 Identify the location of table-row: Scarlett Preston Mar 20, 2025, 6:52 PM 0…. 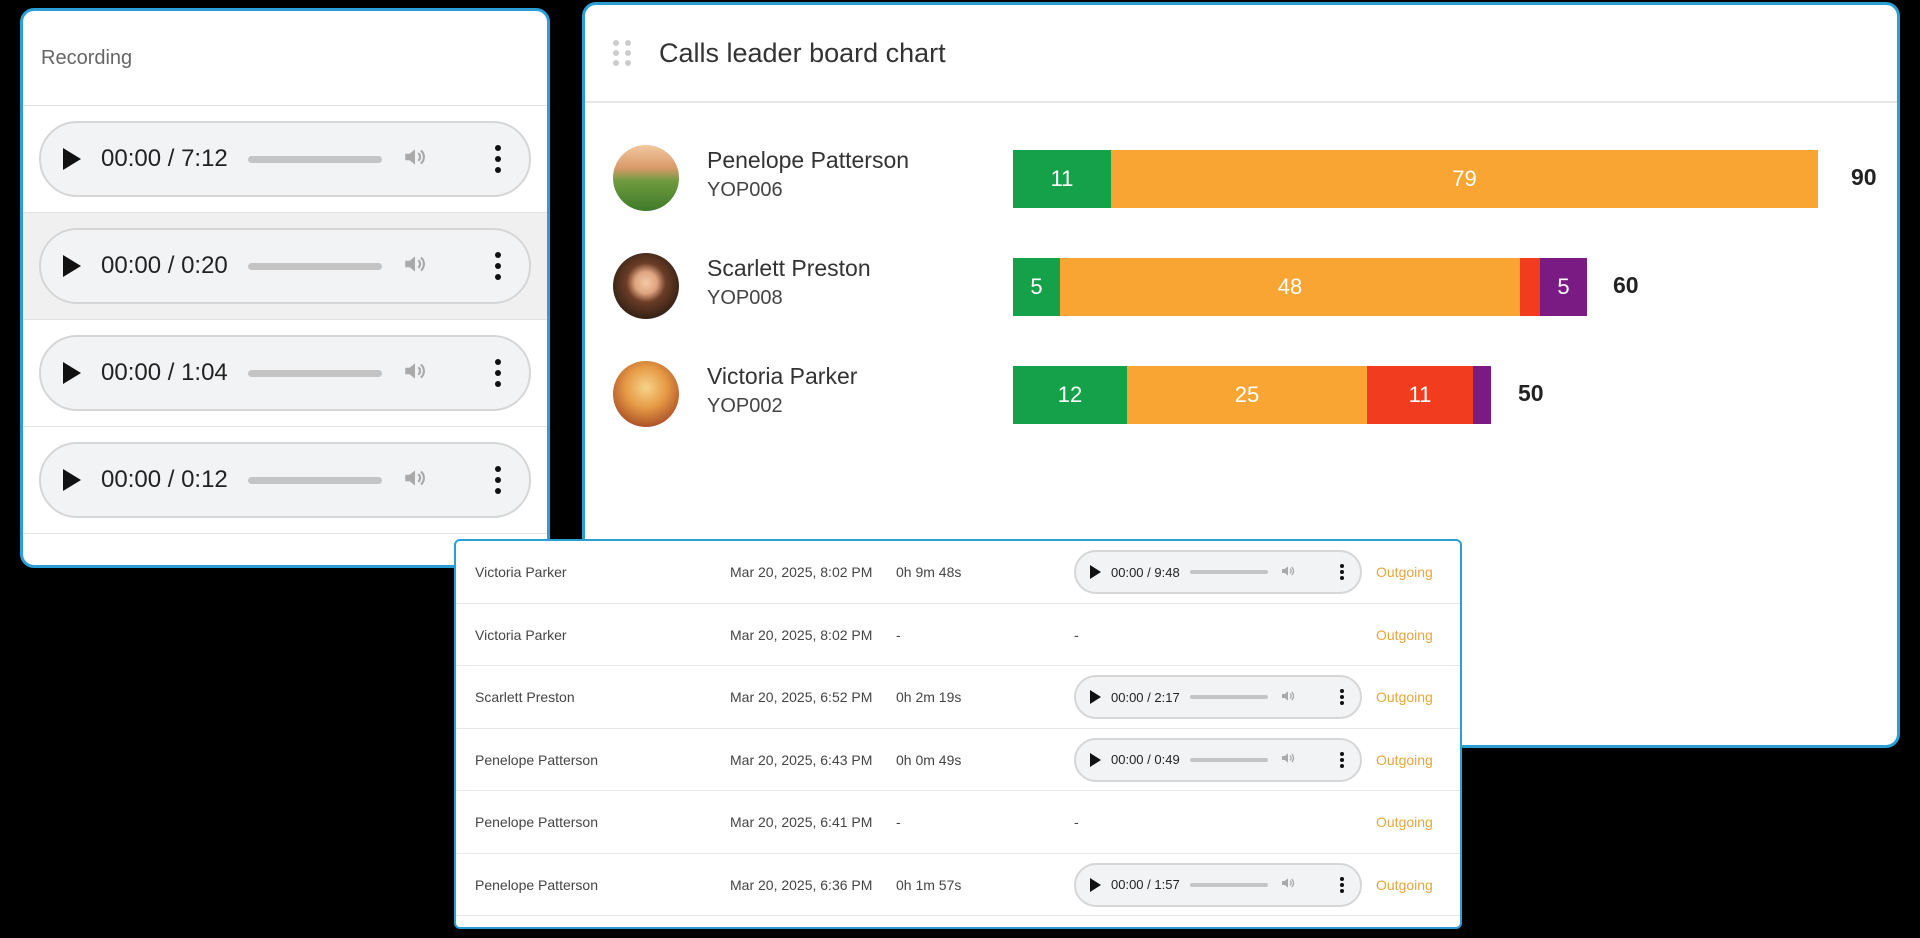
(958, 697).